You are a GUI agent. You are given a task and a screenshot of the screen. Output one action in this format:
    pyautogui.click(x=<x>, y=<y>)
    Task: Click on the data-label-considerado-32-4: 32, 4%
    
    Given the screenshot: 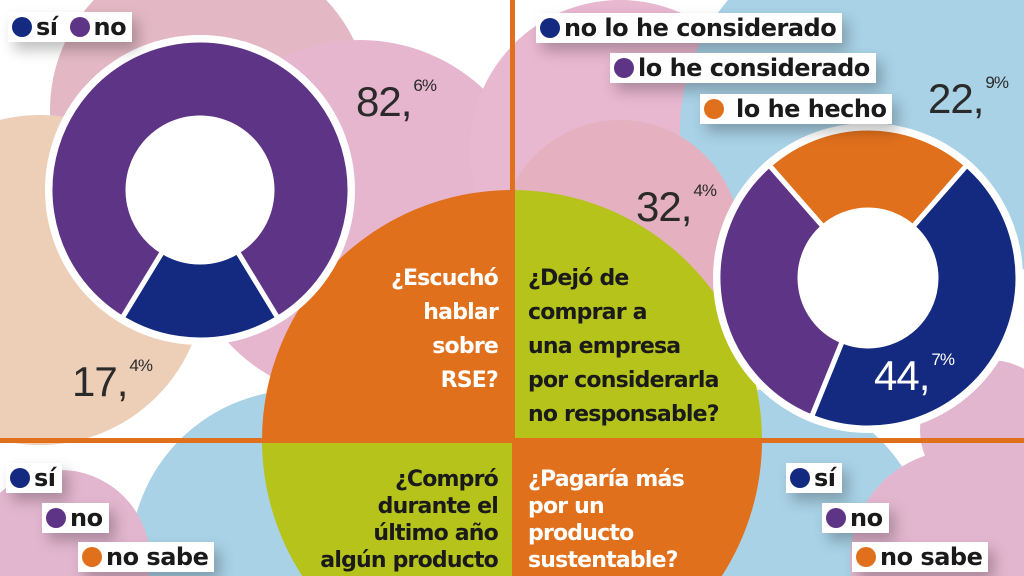 What is the action you would take?
    pyautogui.click(x=676, y=205)
    